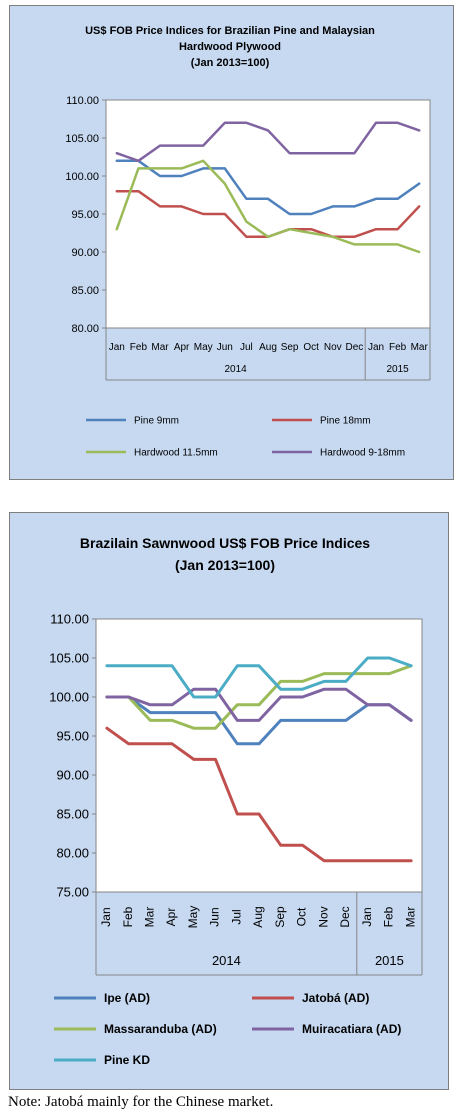 The image size is (463, 1118). I want to click on legend-label: Ipe (AD), so click(127, 998).